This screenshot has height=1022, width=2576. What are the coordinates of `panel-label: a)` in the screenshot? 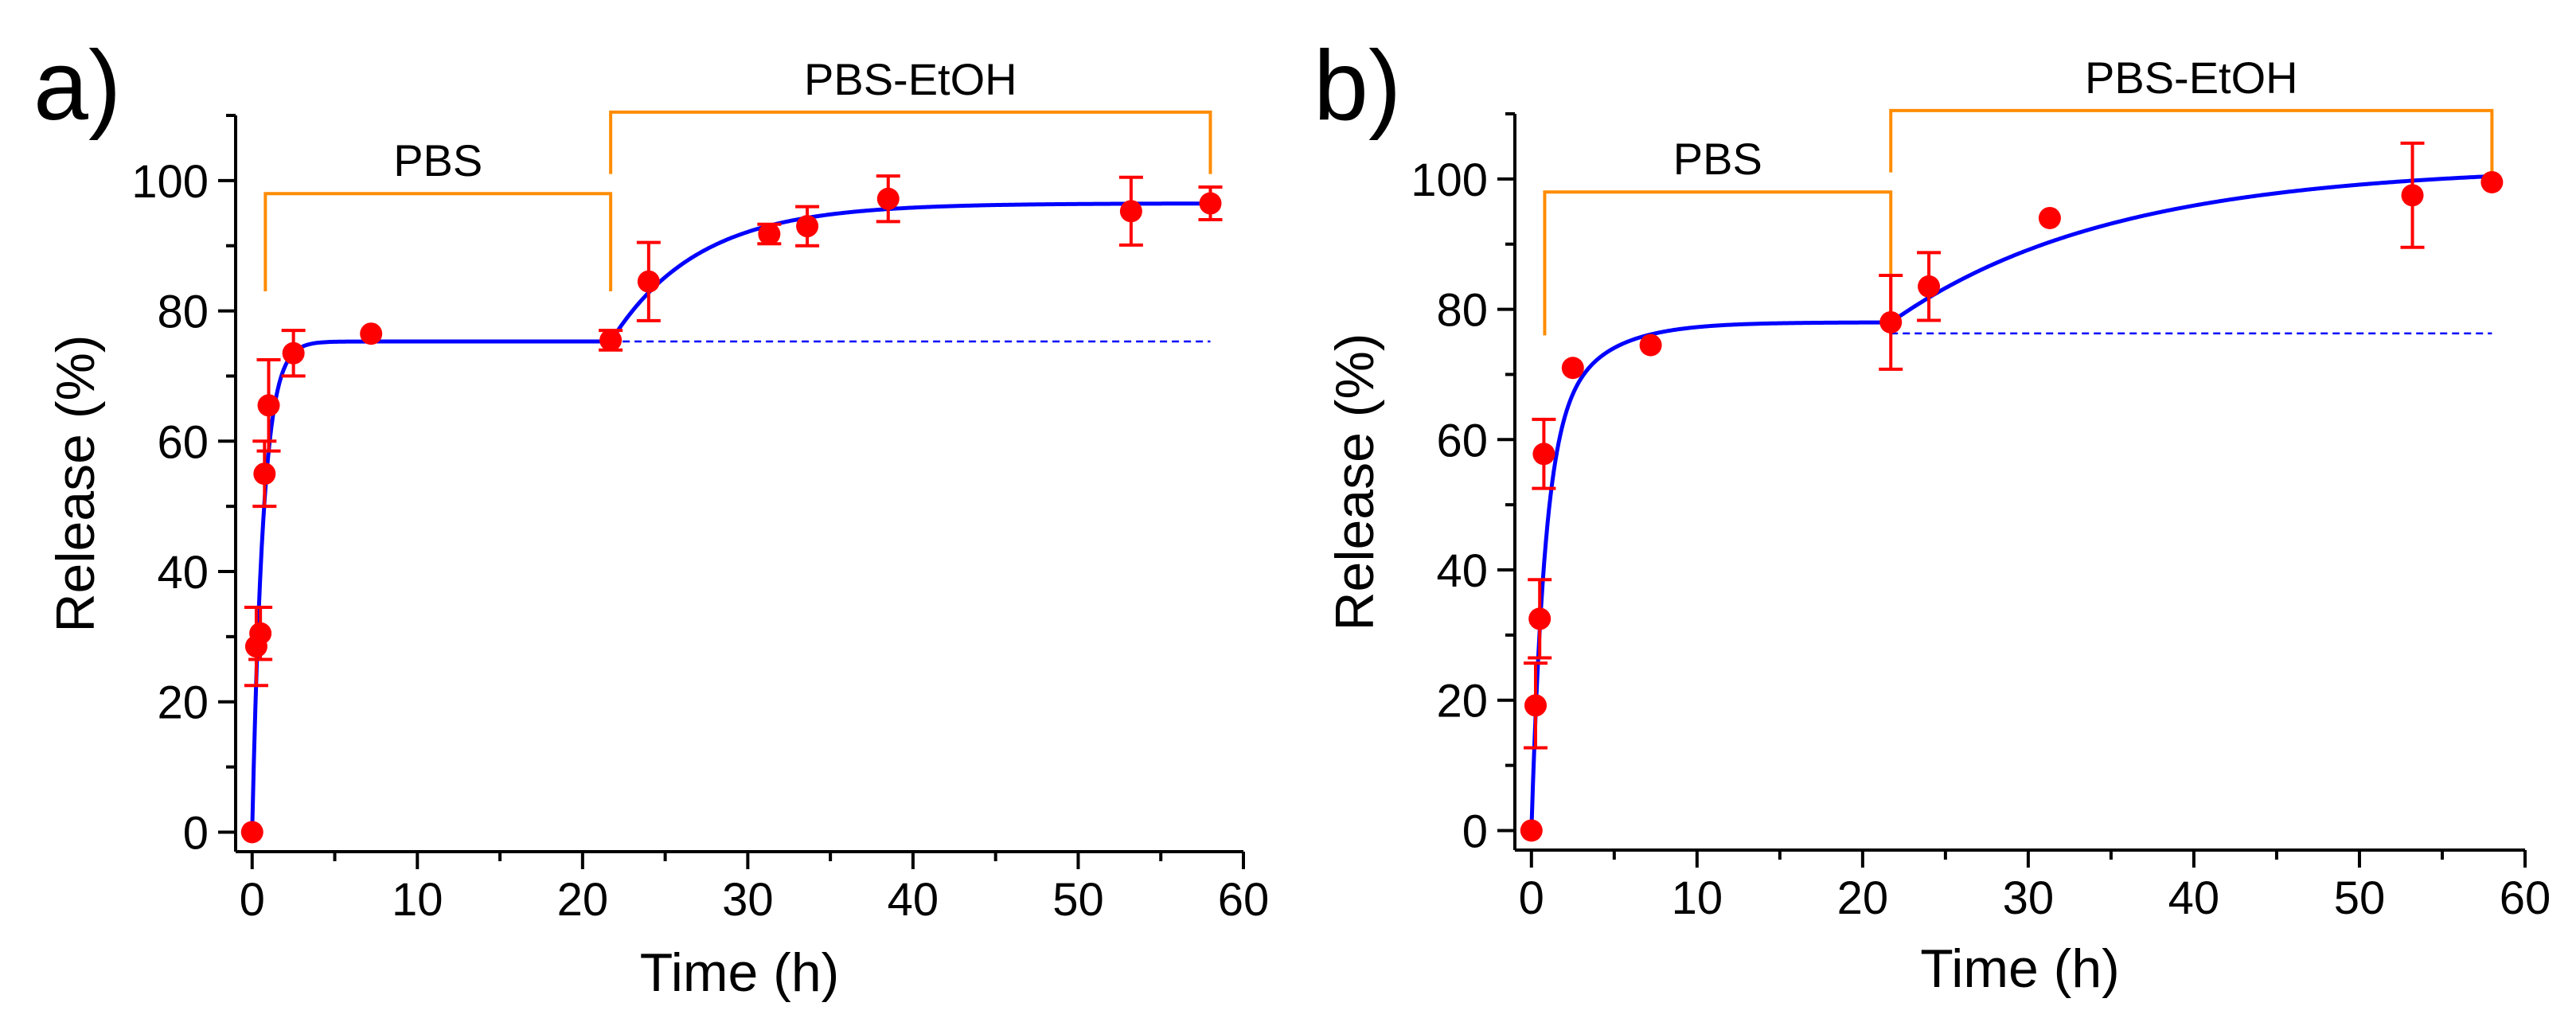 It's located at (77, 86).